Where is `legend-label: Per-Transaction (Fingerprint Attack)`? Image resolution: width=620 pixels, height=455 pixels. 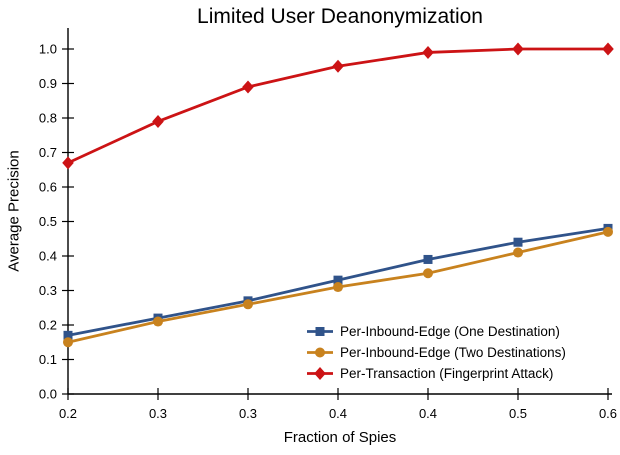 legend-label: Per-Transaction (Fingerprint Attack) is located at coordinates (447, 373).